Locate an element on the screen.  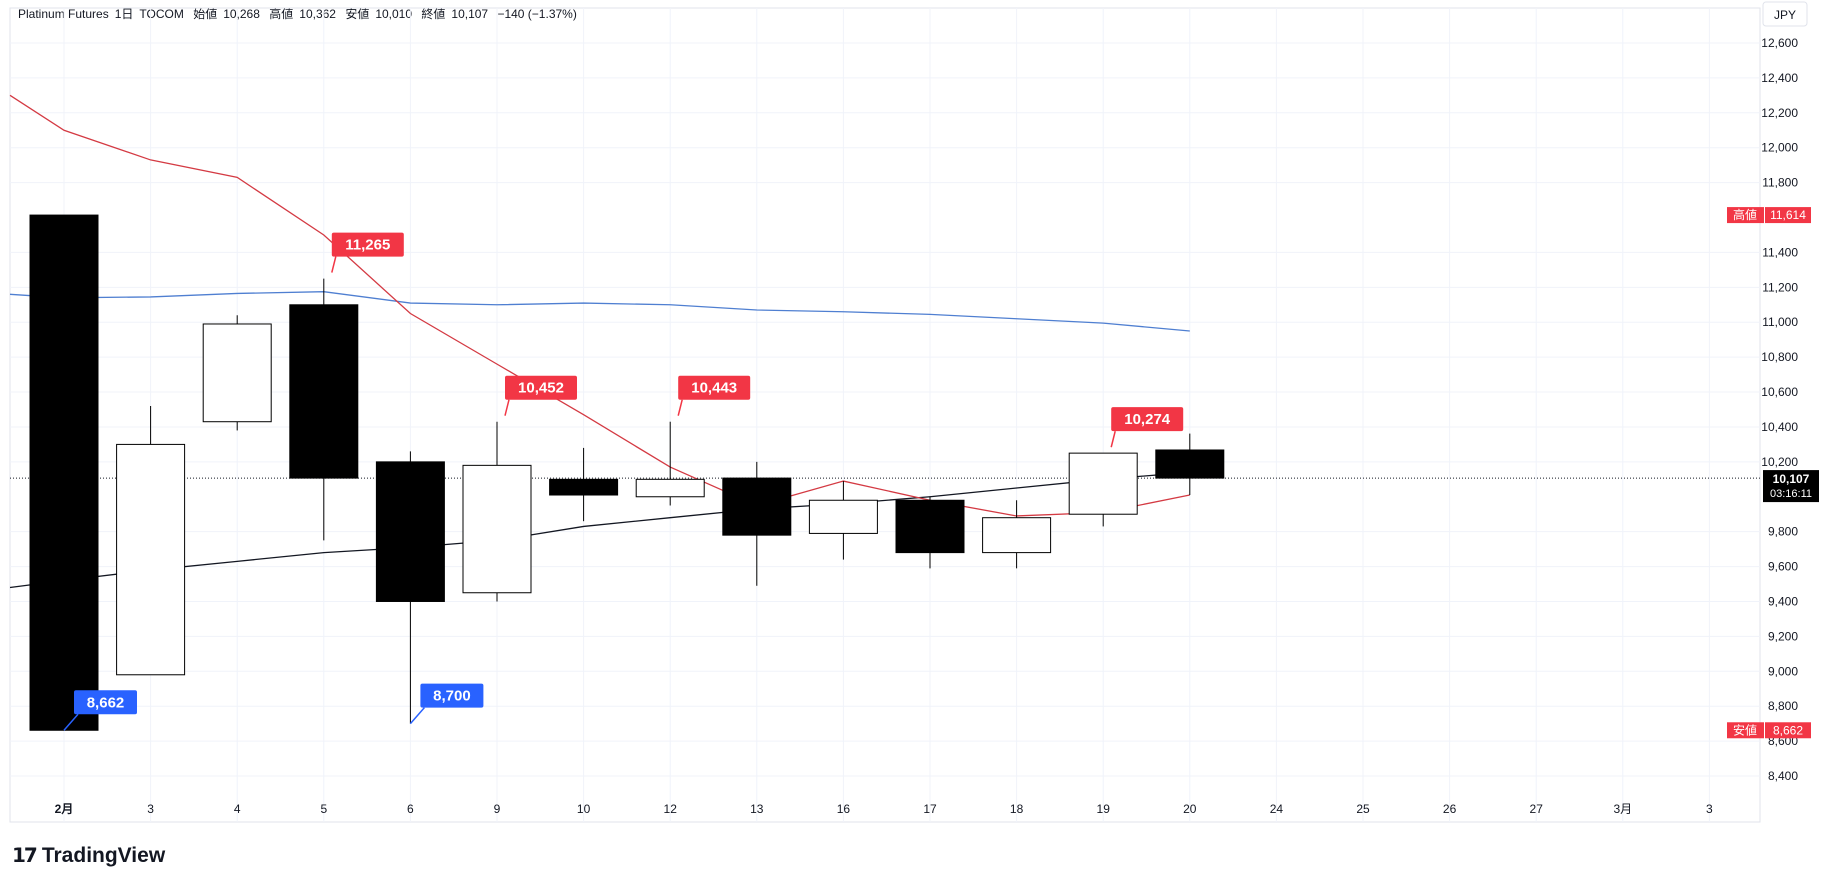
price-callout-label: 10,452 is located at coordinates (541, 388).